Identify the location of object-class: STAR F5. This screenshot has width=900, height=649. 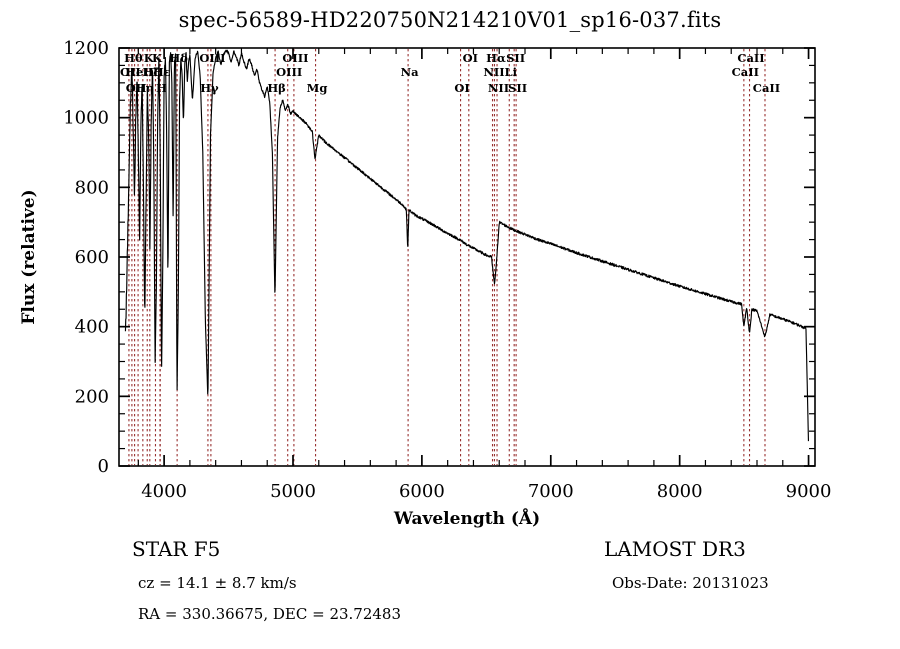
(176, 549).